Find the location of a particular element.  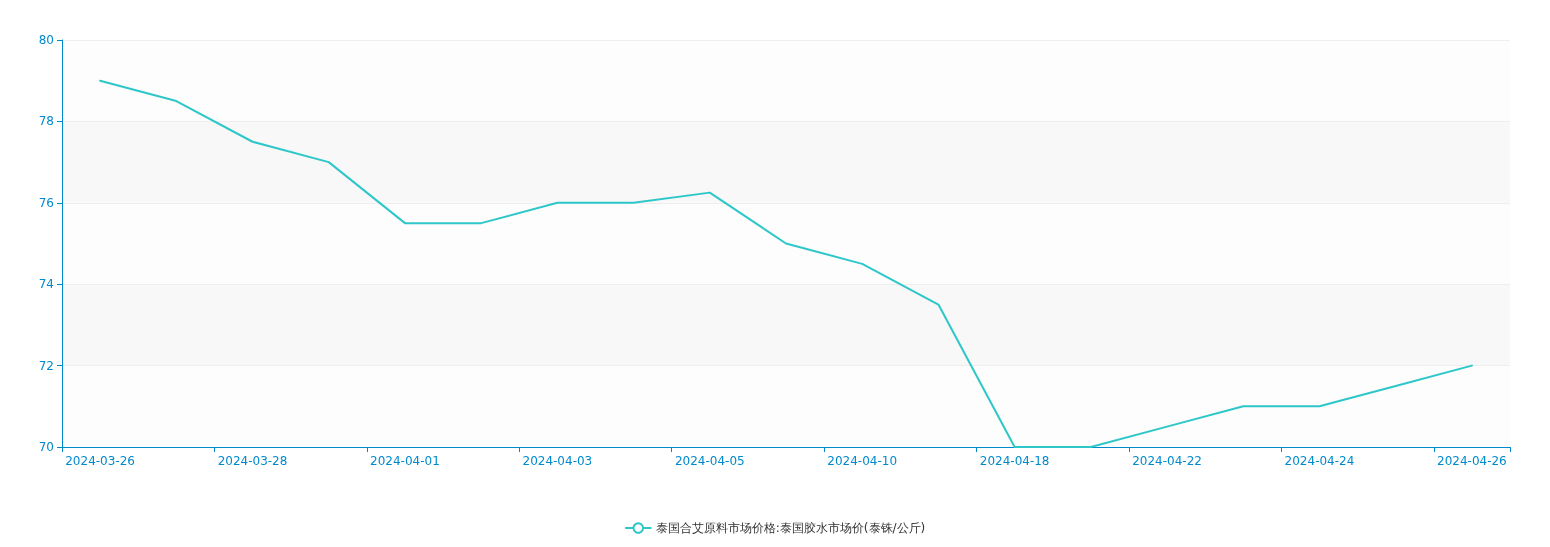

y-tick-label: 72 is located at coordinates (46, 365).